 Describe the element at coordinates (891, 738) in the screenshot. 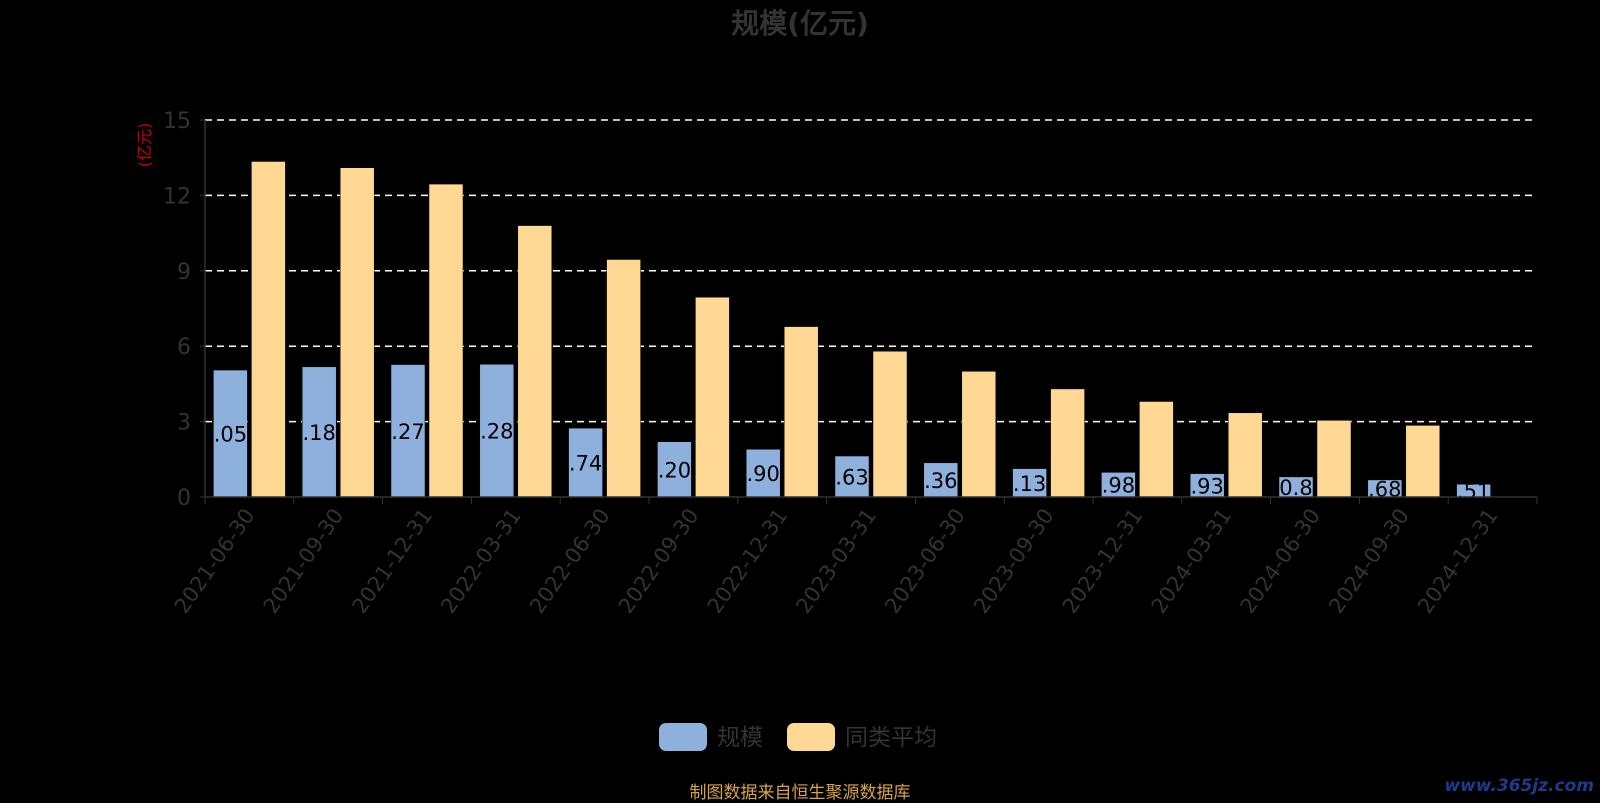

I see `legend-label-peer-average: 同类平均` at that location.